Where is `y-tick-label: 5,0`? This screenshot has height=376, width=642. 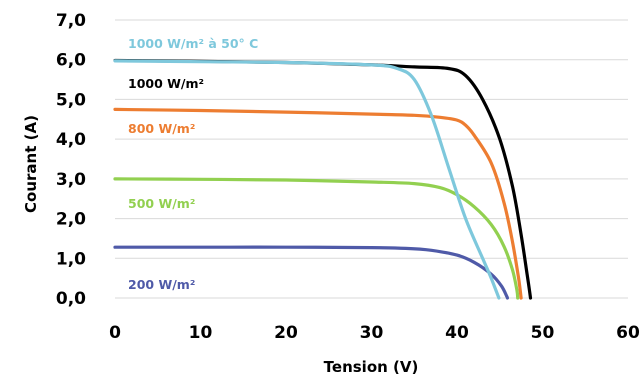 y-tick-label: 5,0 is located at coordinates (71, 100).